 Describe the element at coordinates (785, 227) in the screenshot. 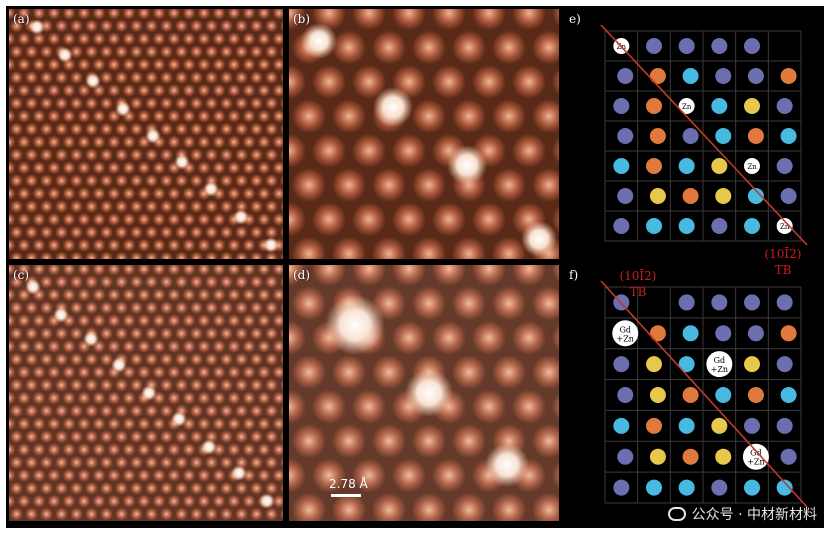

I see `zn-atom-label: Zn` at that location.